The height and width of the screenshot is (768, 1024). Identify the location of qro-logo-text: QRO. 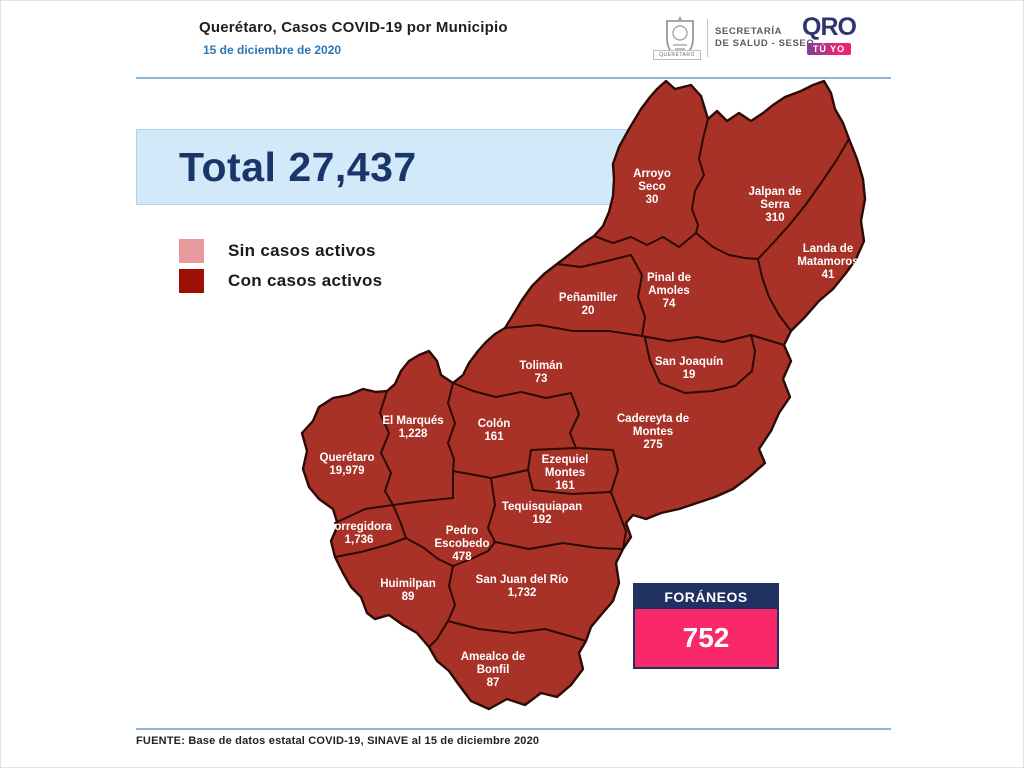
(829, 27).